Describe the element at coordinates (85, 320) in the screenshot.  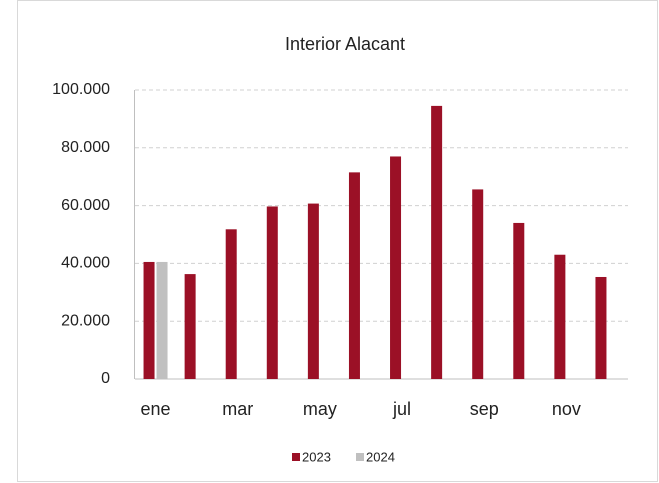
I see `y-tick-label: 20.000` at that location.